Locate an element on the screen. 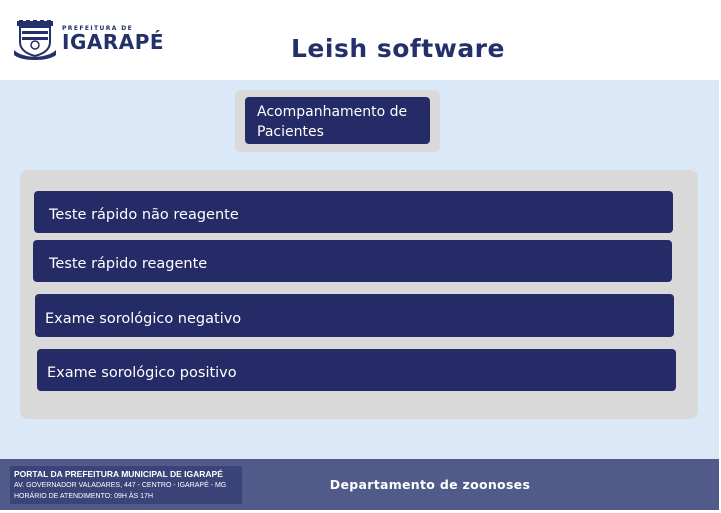 This screenshot has width=721, height=513. department-label: Departamento de zoonoses is located at coordinates (430, 484).